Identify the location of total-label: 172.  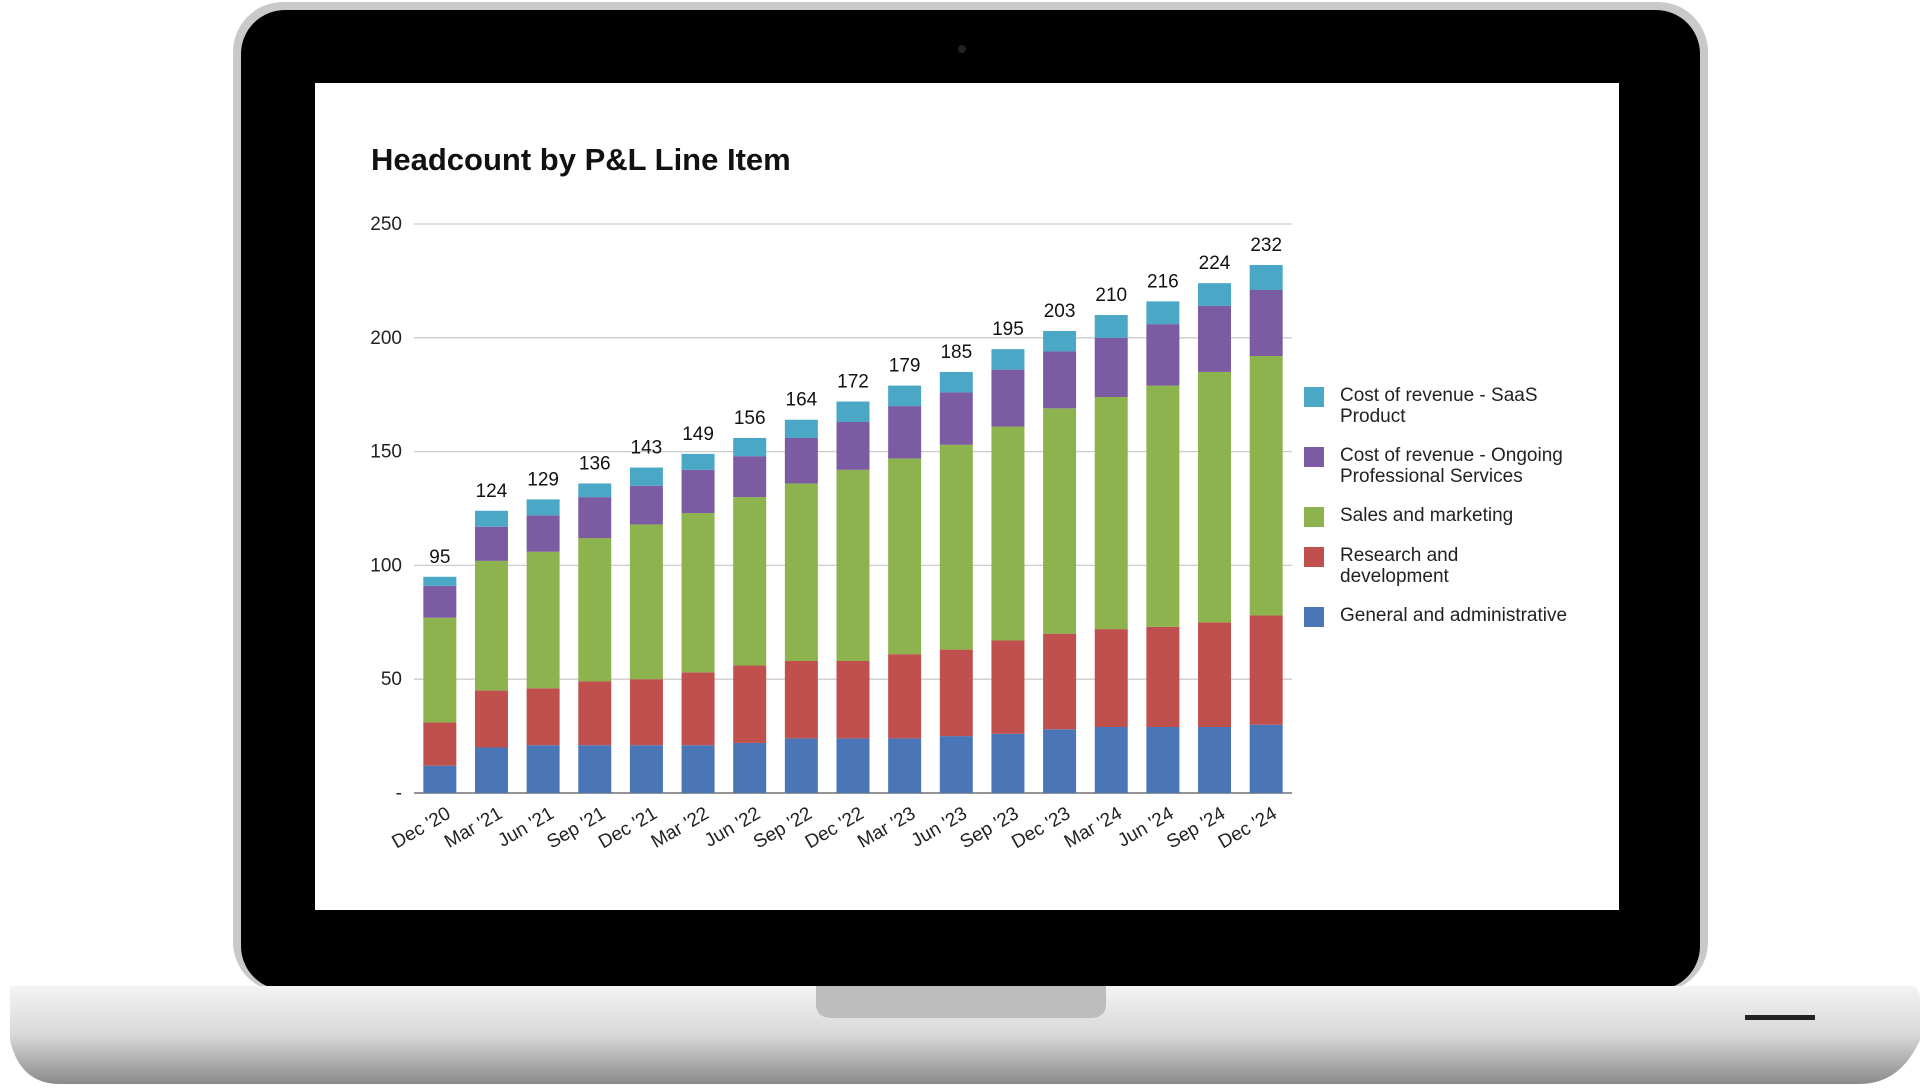
(853, 382).